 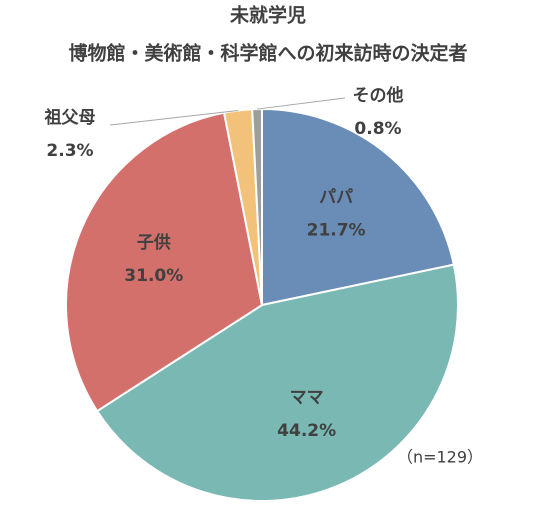 I want to click on chart-subtitle: 博物館・美術館・科学館への初来訪時の決定者, so click(x=267, y=53).